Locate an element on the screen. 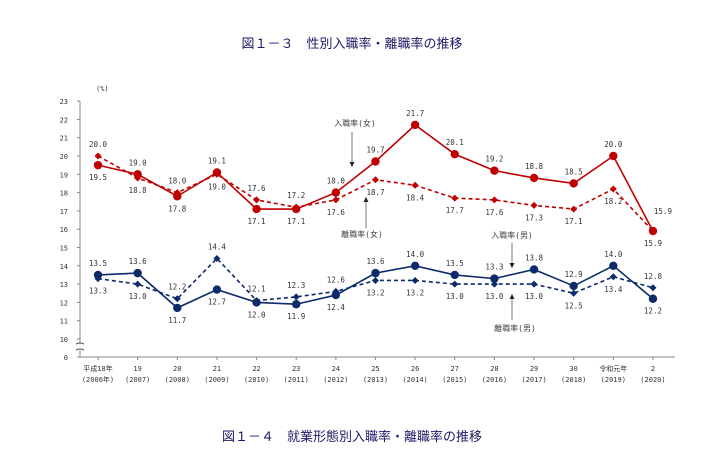 The image size is (704, 466). data-label: 18.7 is located at coordinates (375, 192).